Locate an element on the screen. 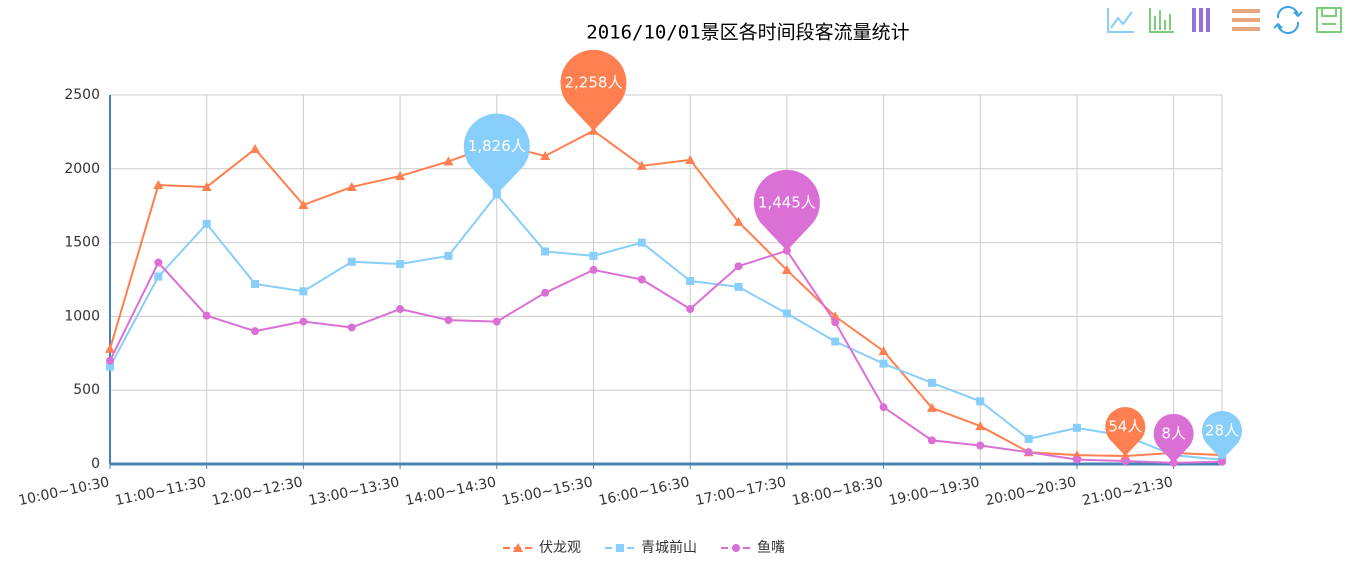 This screenshot has height=565, width=1353. x-tick-label: 14:00~14:30 is located at coordinates (451, 491).